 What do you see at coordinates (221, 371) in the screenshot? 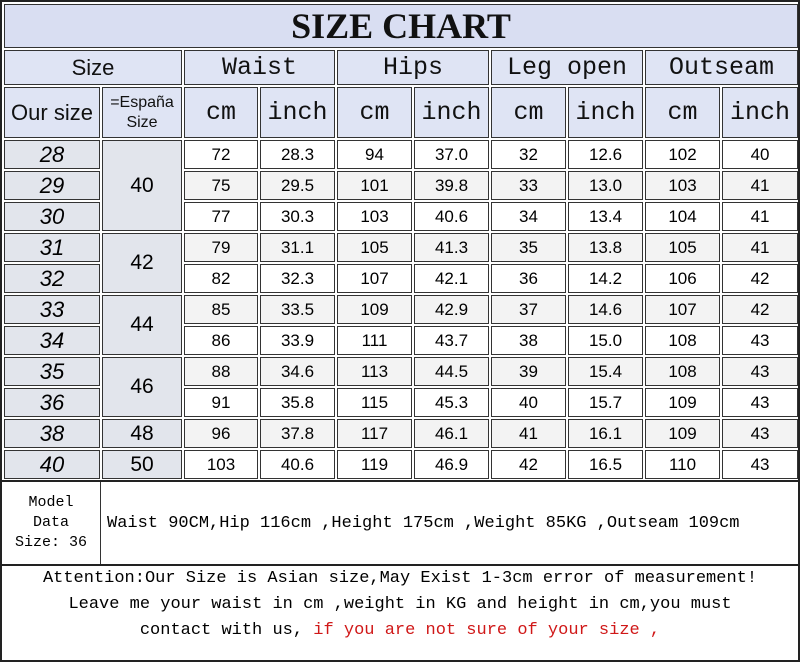
I see `measurement-cell: 88` at bounding box center [221, 371].